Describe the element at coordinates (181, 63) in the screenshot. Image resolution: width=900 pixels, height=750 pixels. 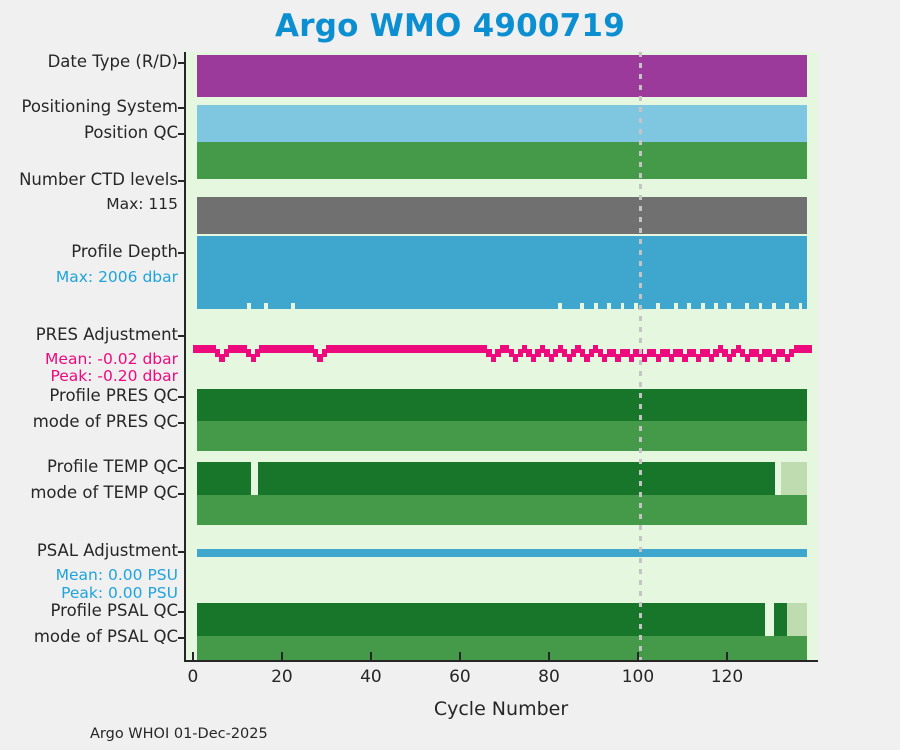
I see `y-tick-date-type` at that location.